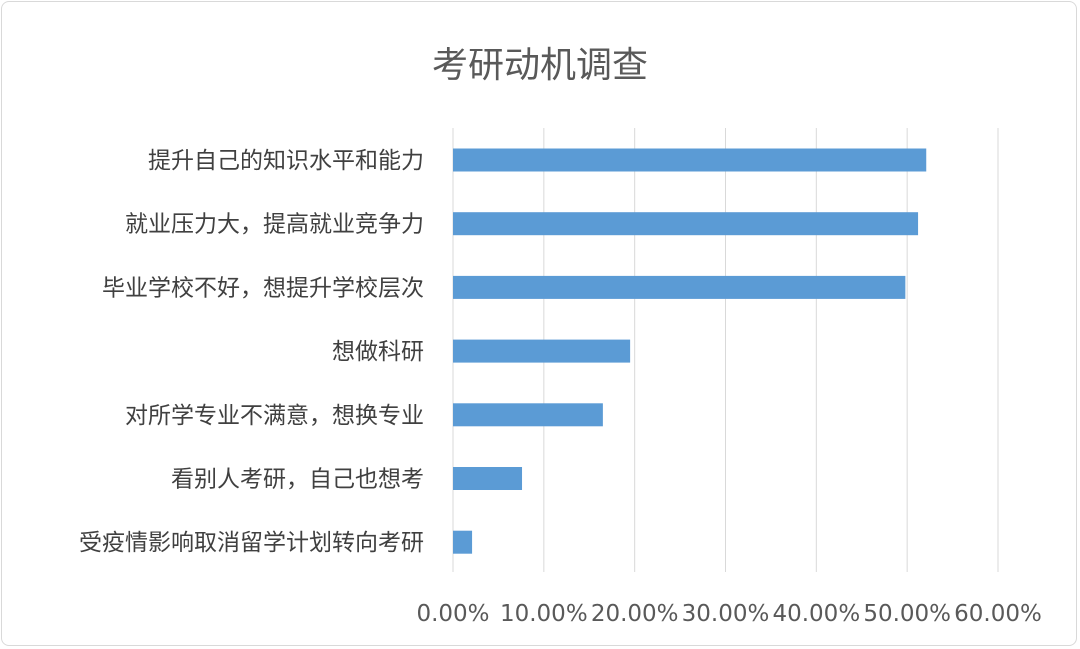 The width and height of the screenshot is (1080, 649). I want to click on category-label: 受疫情影响取消留学计划转向考研, so click(251, 543).